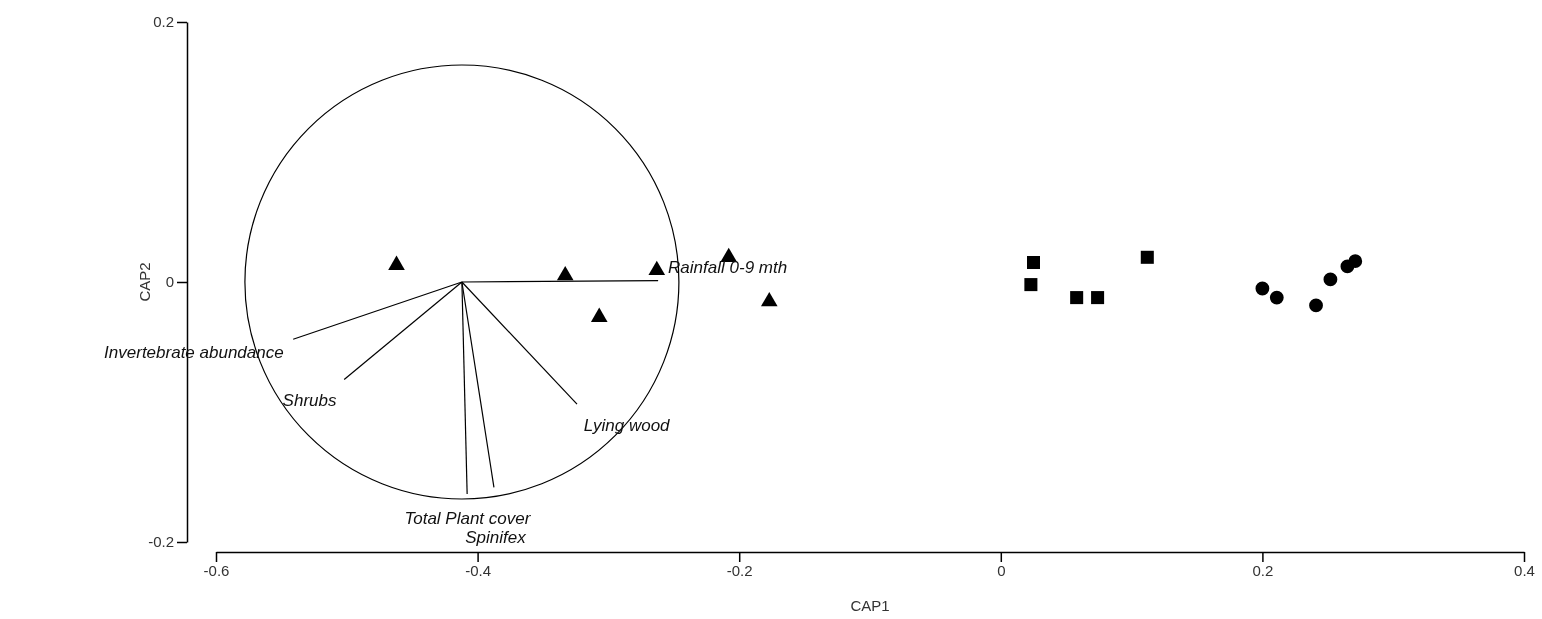  I want to click on x-tick-label: 0.2, so click(1263, 570).